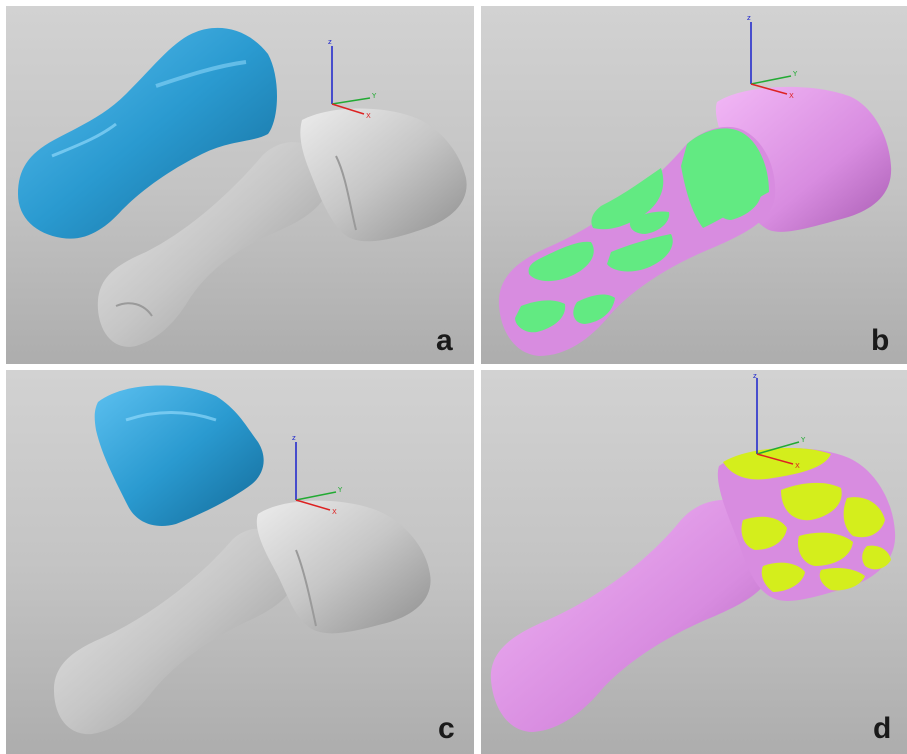  What do you see at coordinates (179, 455) in the screenshot?
I see `blue-carpal-shape` at bounding box center [179, 455].